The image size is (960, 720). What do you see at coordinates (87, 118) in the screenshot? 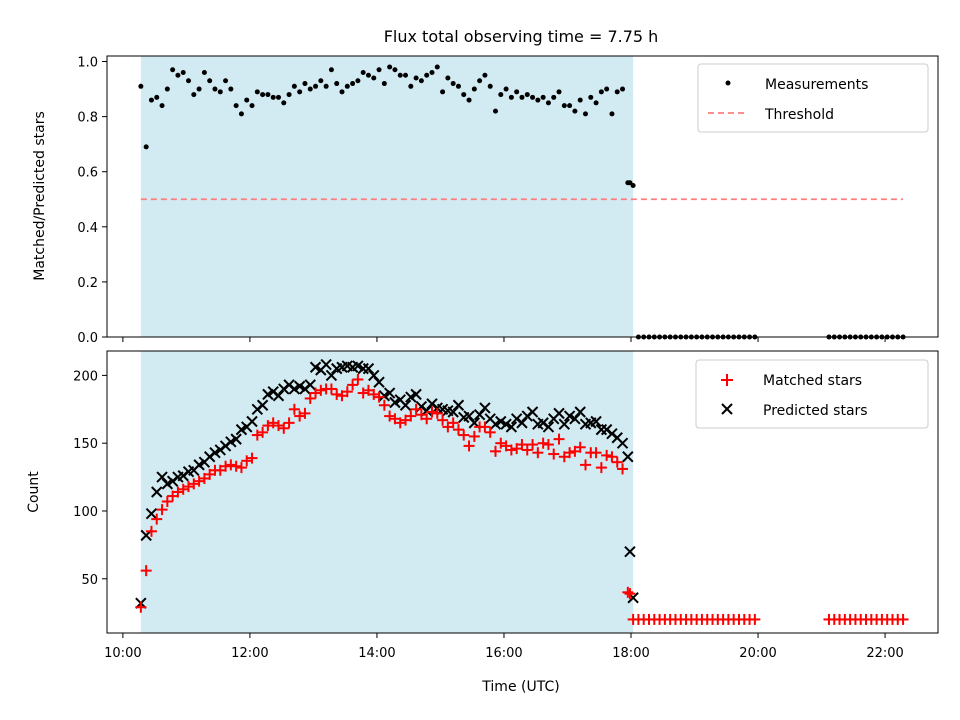
I see `top-y-tick-label: 0.8` at bounding box center [87, 118].